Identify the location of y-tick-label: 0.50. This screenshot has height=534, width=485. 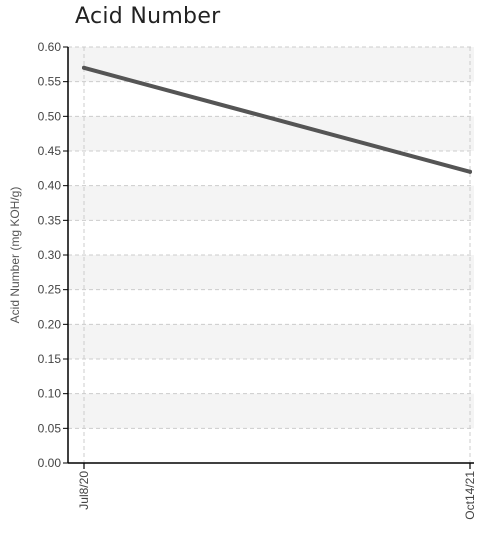
(50, 116).